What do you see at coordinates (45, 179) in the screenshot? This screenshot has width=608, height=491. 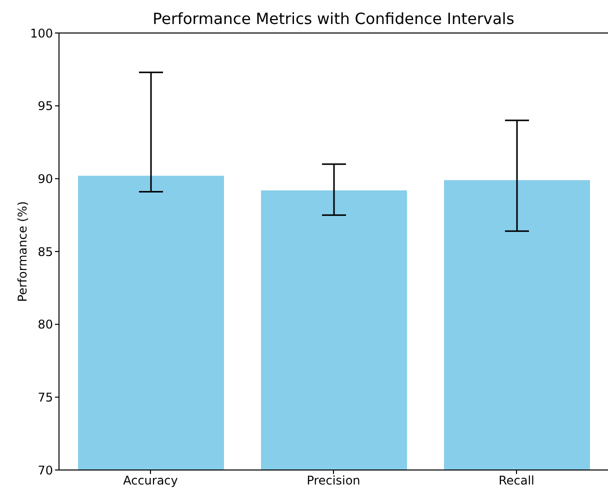 I see `y-tick-label: 90` at bounding box center [45, 179].